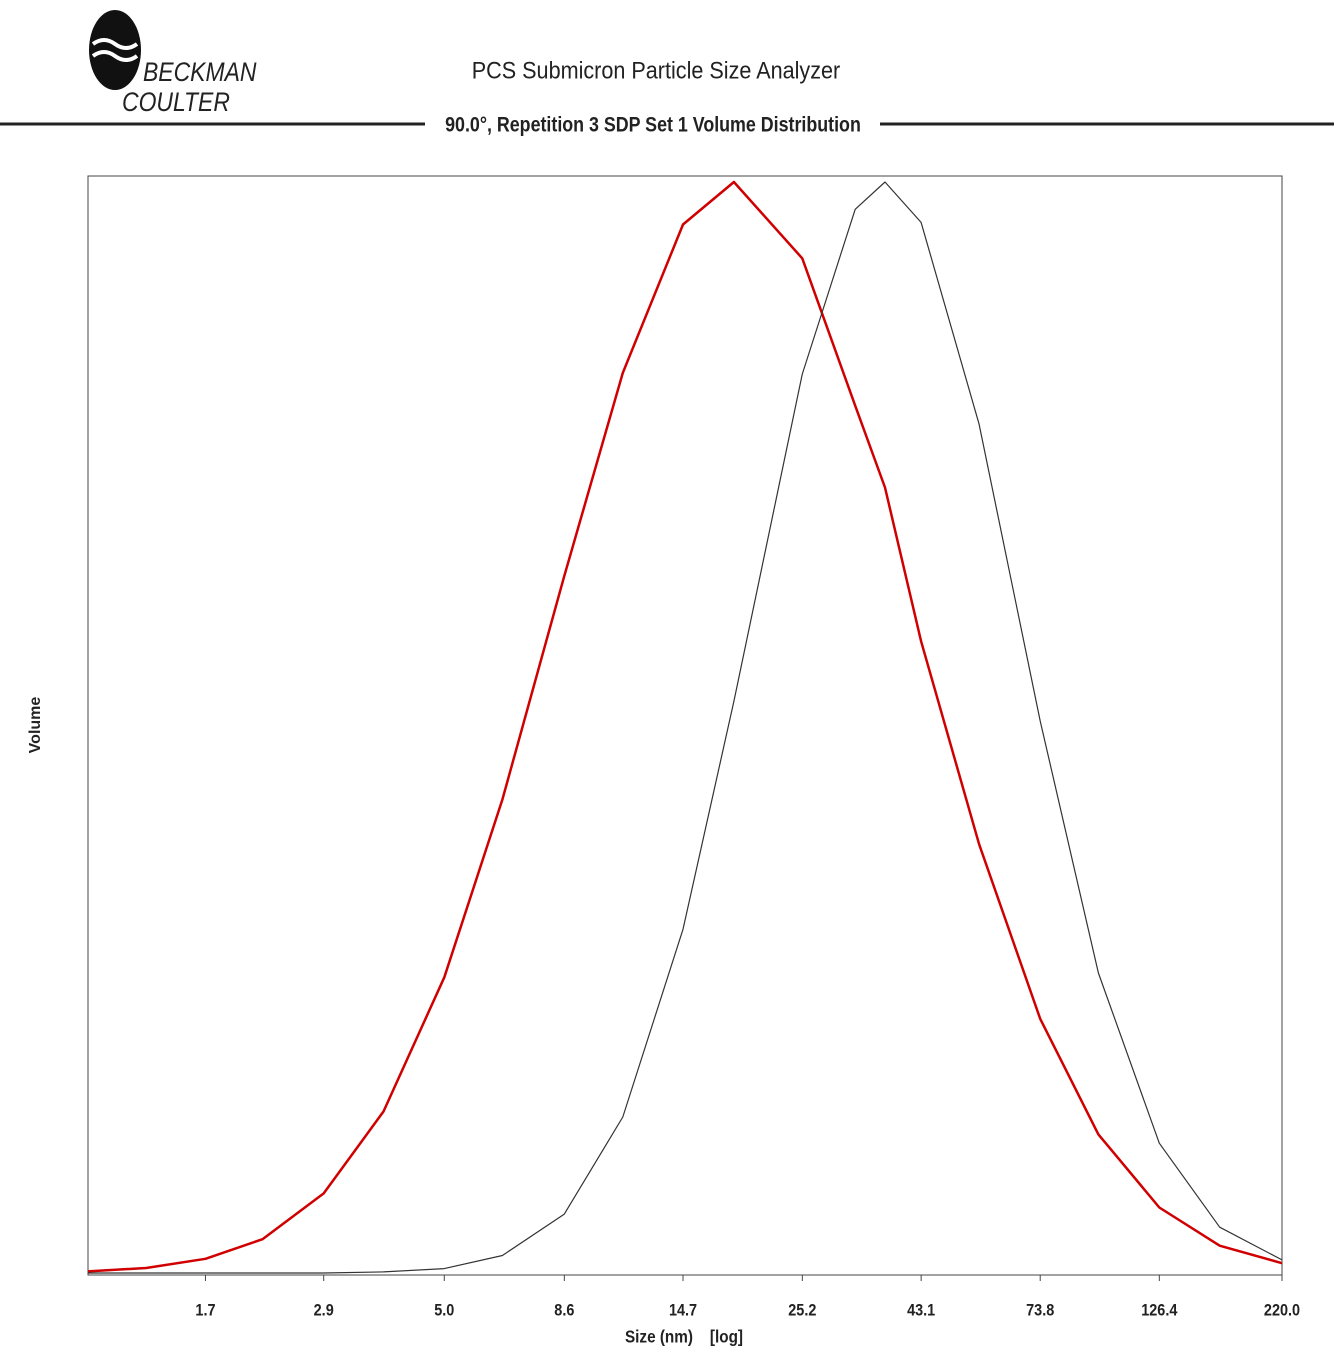 This screenshot has width=1334, height=1369. I want to click on subtitle-bg, so click(652, 125).